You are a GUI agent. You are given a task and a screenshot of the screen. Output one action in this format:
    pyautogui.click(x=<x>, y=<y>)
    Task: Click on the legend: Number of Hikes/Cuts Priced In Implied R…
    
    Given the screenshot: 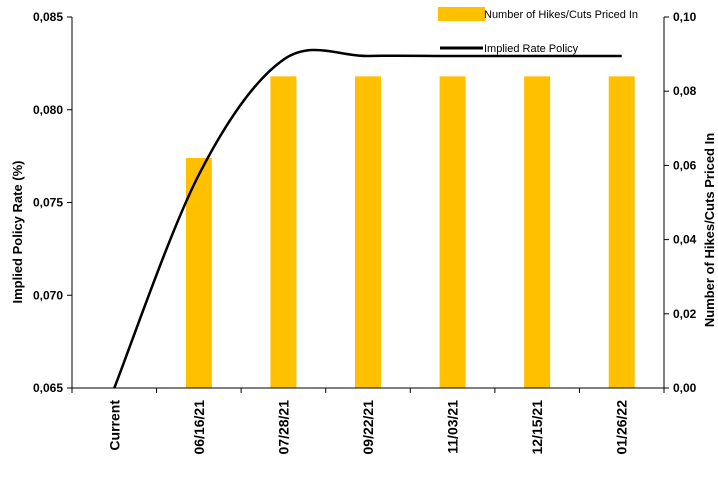 What is the action you would take?
    pyautogui.click(x=538, y=31)
    